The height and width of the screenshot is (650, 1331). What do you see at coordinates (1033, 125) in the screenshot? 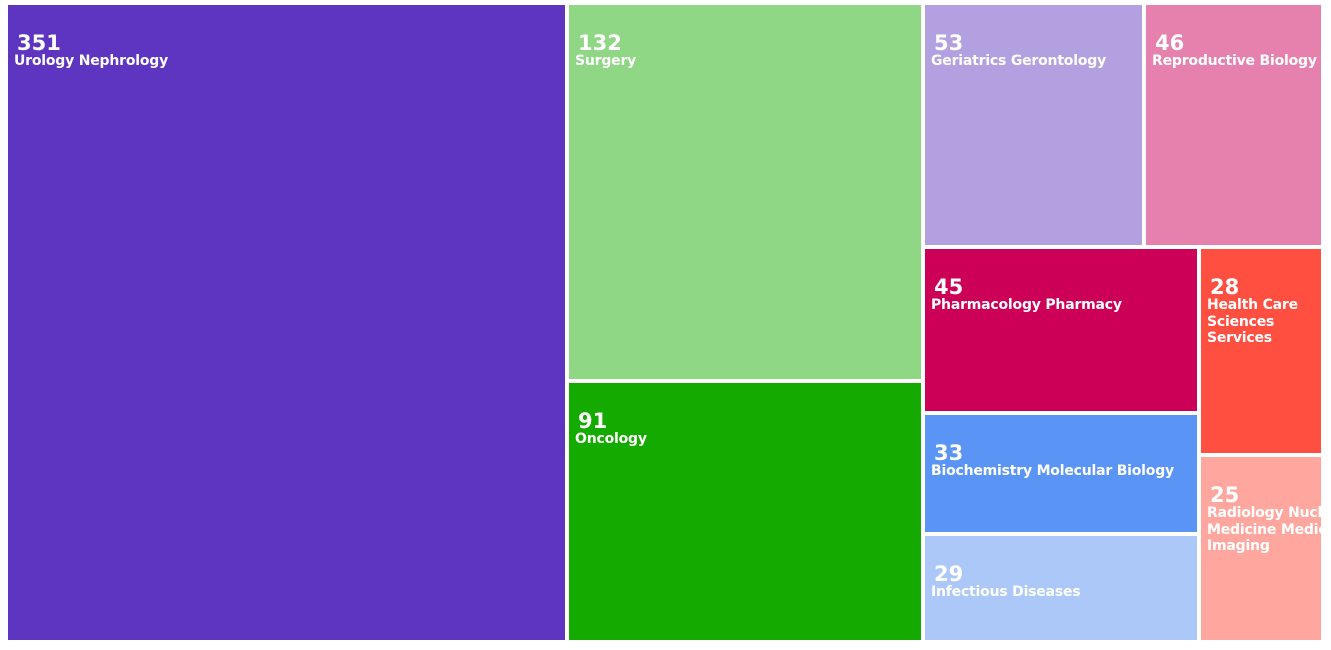
I see `treemap-tile: 53 Geriatrics Gerontology` at bounding box center [1033, 125].